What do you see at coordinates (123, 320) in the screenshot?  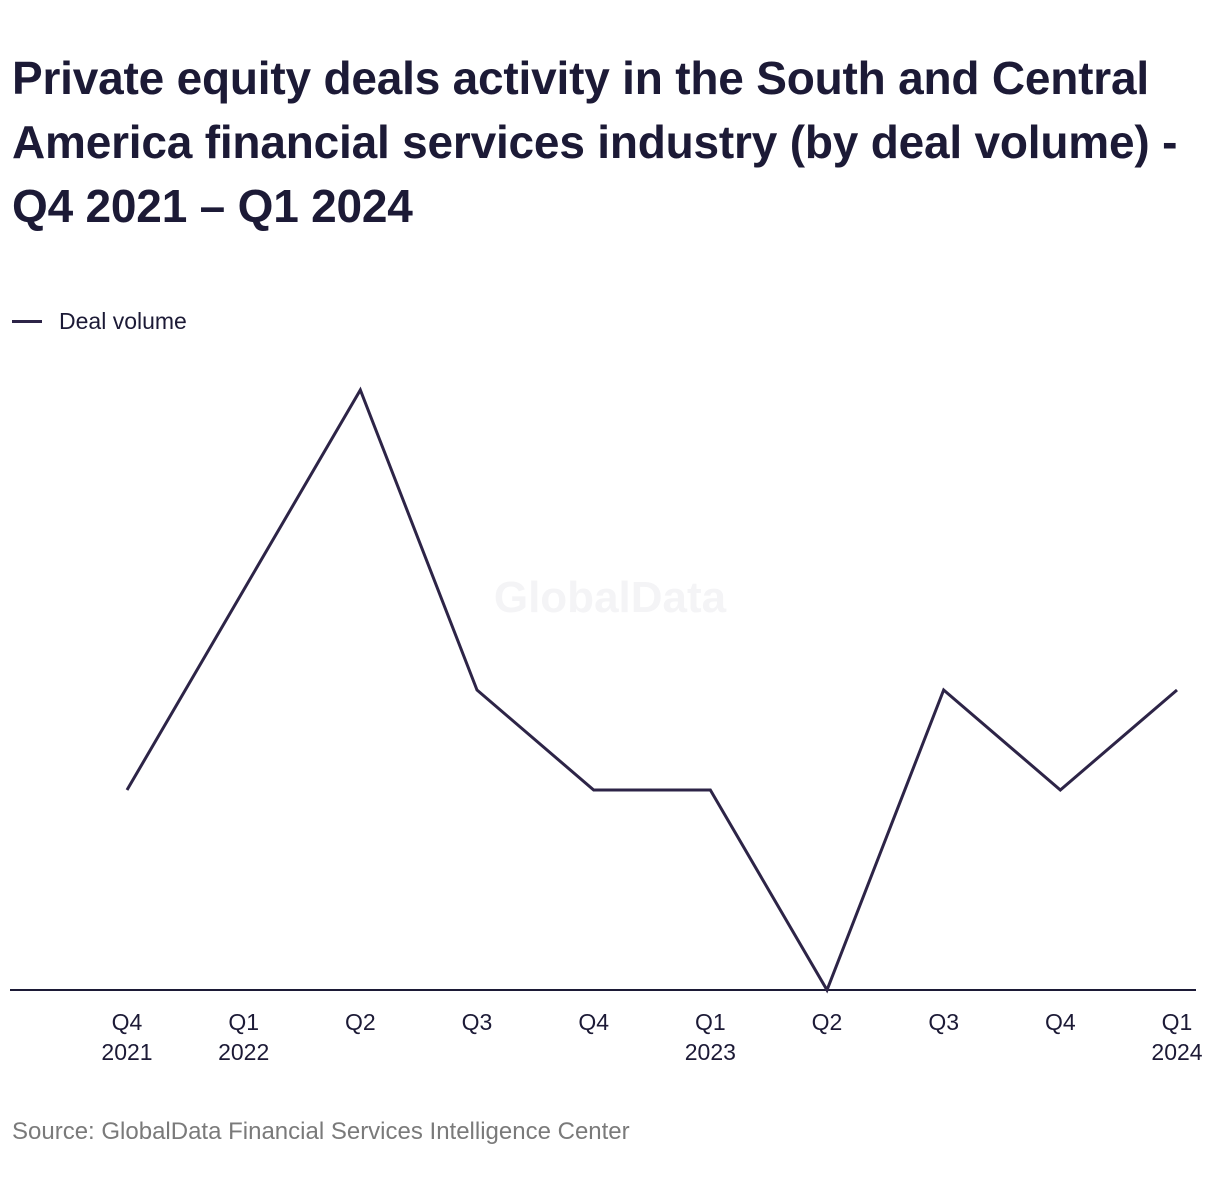 I see `legend-label-deal-volume: Deal volume` at bounding box center [123, 320].